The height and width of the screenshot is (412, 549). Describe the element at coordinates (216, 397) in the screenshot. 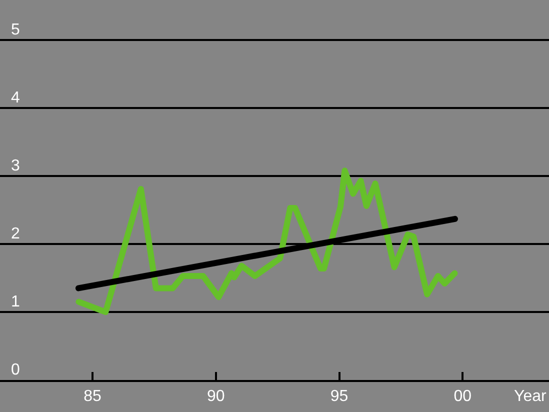

I see `x-tick-label: 90` at that location.